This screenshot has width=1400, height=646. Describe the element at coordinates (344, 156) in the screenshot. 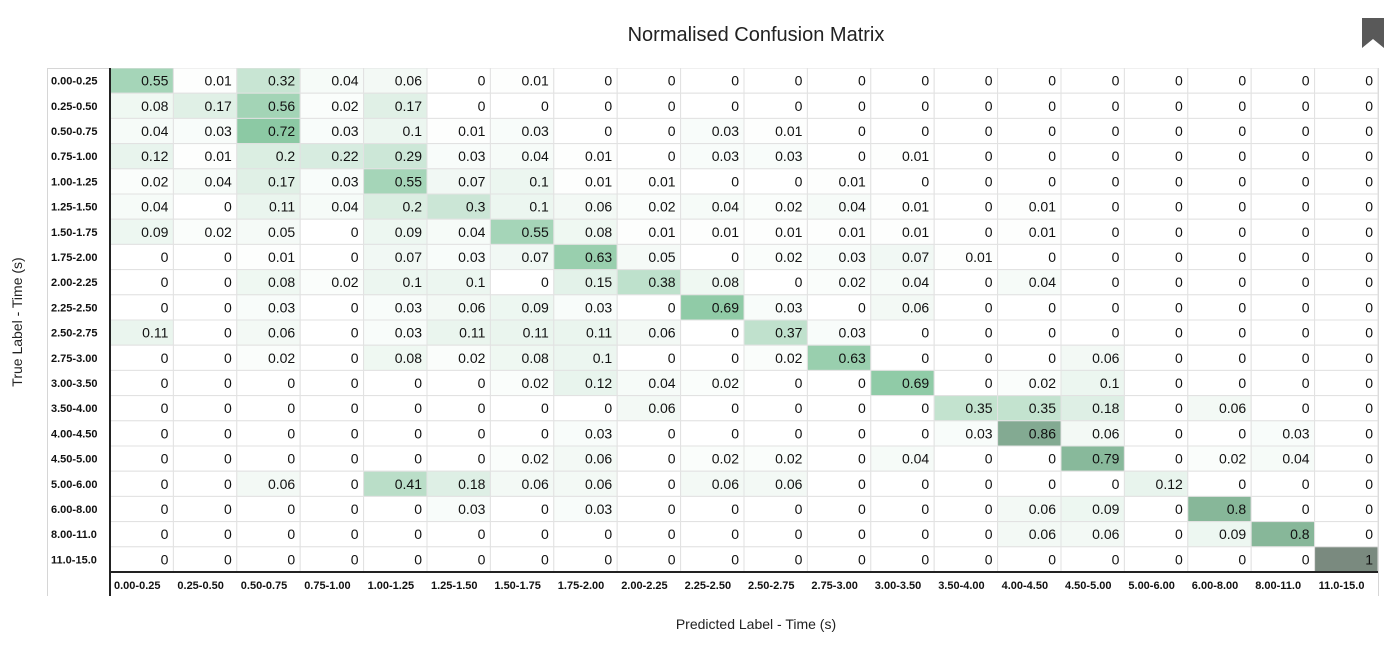

I see `cell-value: 0.22` at that location.